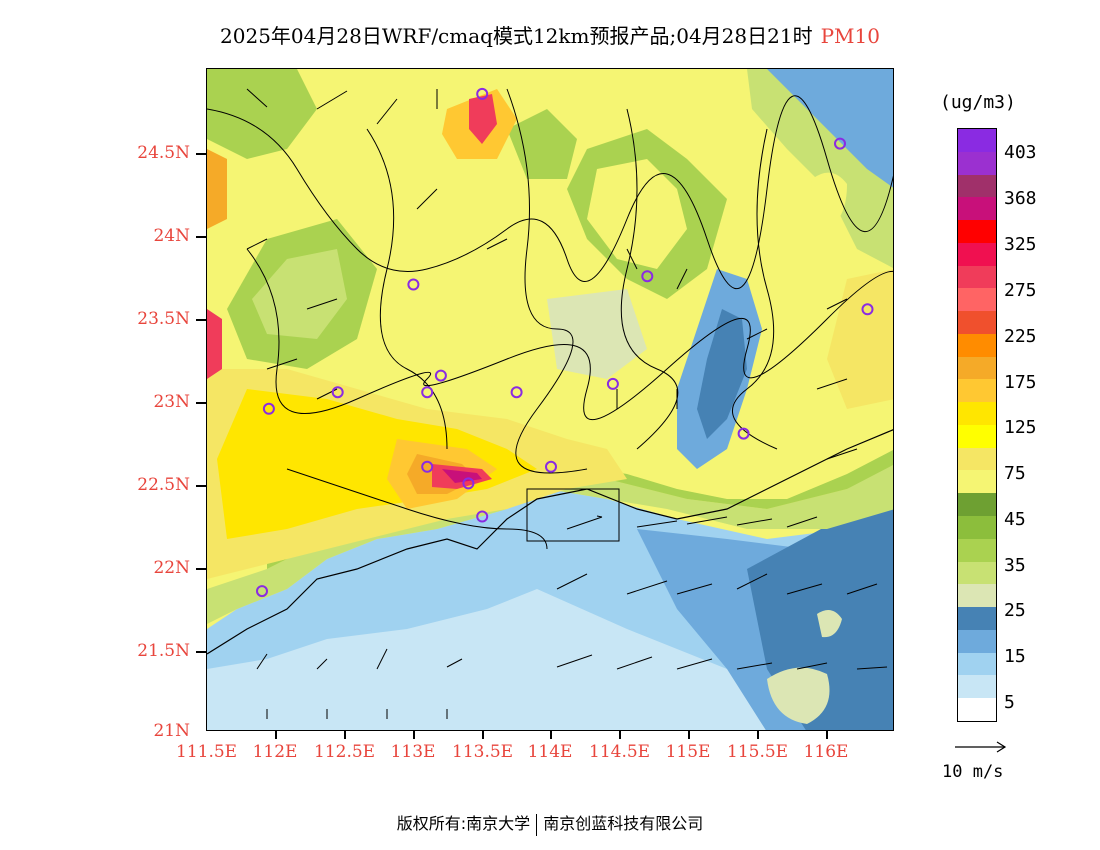  I want to click on lon-label: 113E, so click(413, 752).